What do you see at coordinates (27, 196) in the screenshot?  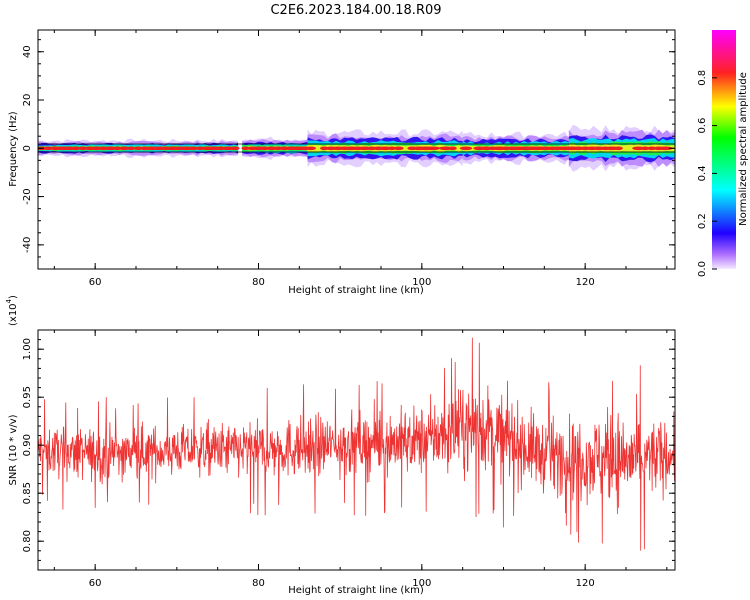 I see `y-tick-label: -20` at bounding box center [27, 196].